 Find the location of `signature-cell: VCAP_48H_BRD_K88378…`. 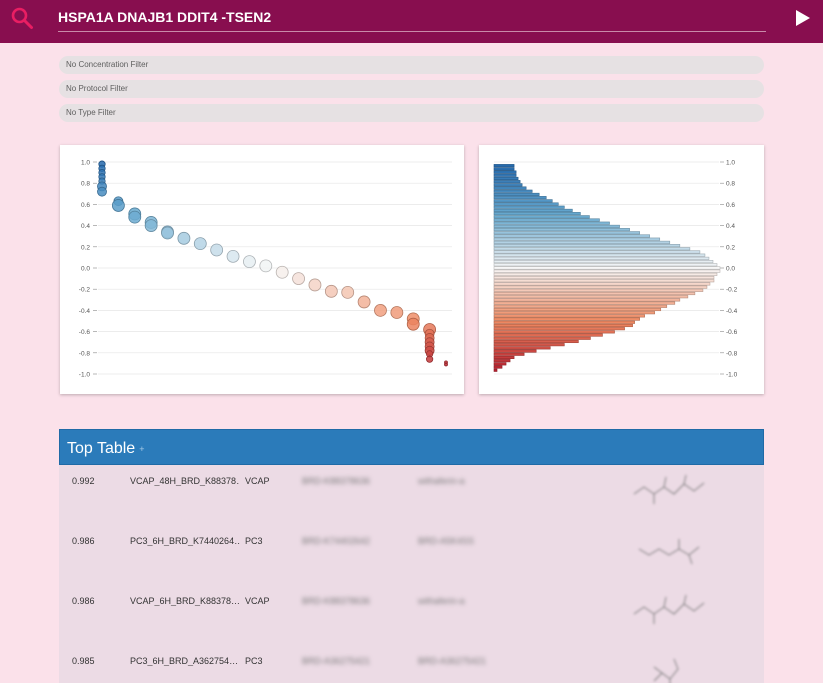

signature-cell: VCAP_48H_BRD_K88378… is located at coordinates (185, 481).